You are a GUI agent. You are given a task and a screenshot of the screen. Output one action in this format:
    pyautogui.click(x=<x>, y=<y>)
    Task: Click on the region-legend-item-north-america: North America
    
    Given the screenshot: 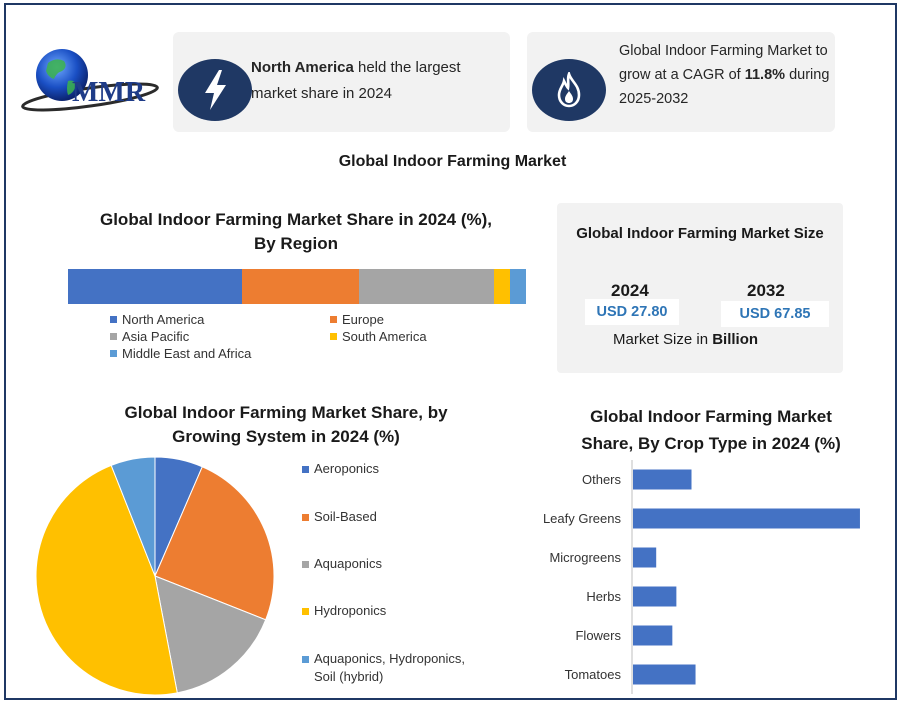 What is the action you would take?
    pyautogui.click(x=157, y=319)
    